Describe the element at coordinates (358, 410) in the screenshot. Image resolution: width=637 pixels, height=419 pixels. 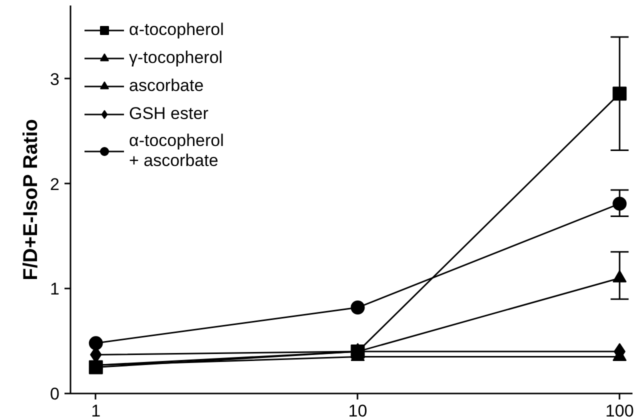
I see `x-tick-label: 10` at that location.